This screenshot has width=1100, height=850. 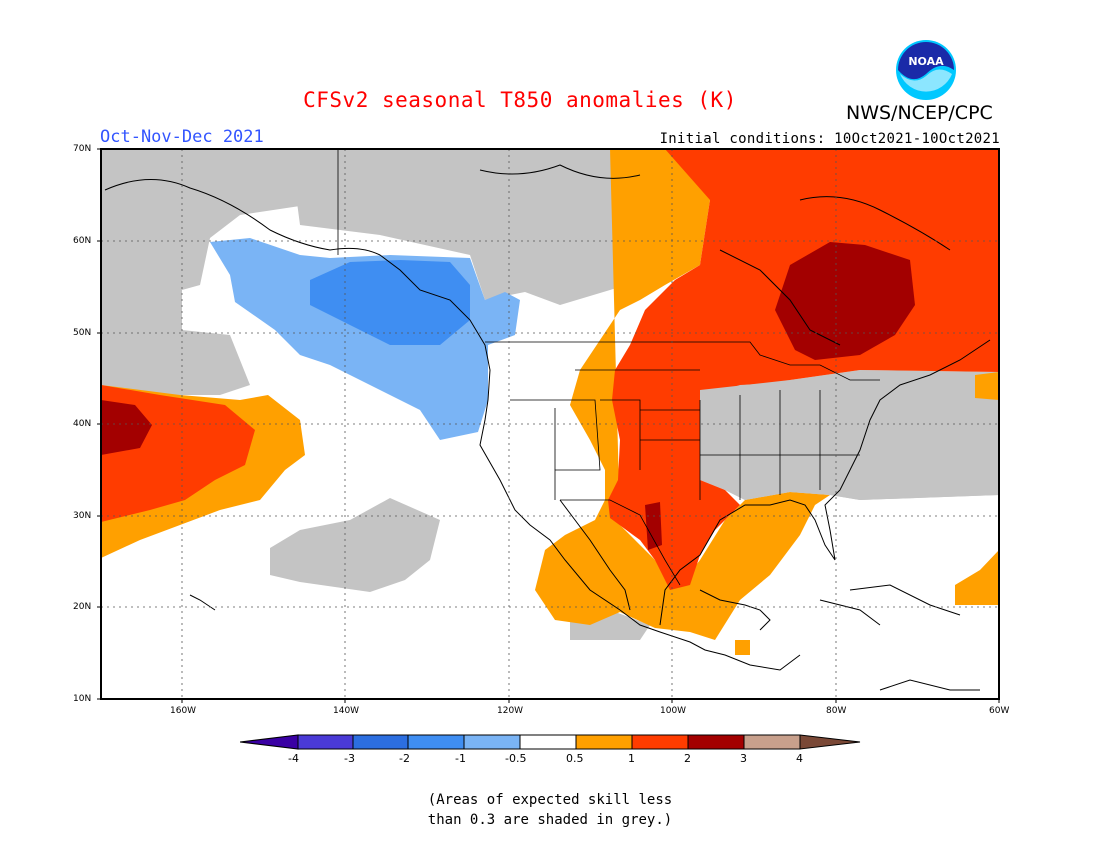 What do you see at coordinates (510, 711) in the screenshot?
I see `lon-label: 120W` at bounding box center [510, 711].